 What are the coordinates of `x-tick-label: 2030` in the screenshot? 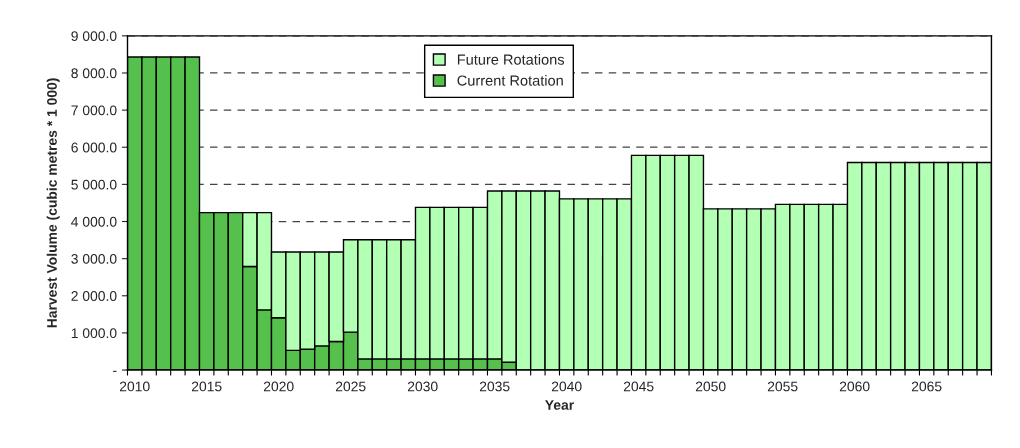 It's located at (422, 386).